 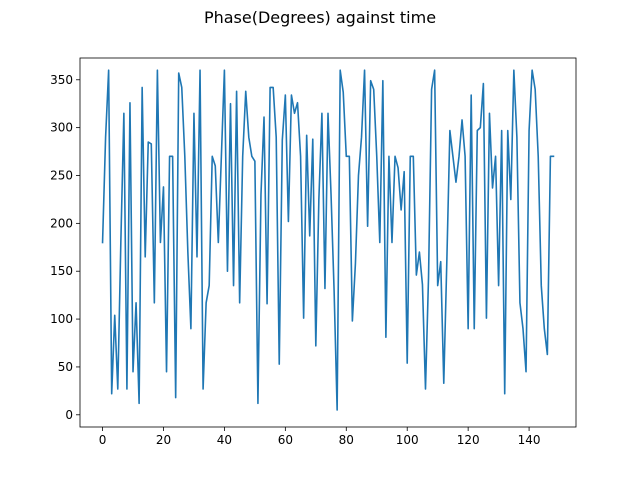 What do you see at coordinates (529, 440) in the screenshot?
I see `x-tick-label: 140` at bounding box center [529, 440].